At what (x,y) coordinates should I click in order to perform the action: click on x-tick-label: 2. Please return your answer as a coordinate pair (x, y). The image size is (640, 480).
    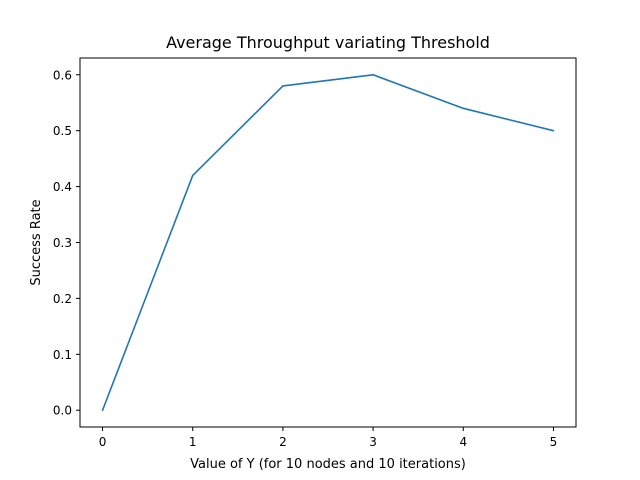
    Looking at the image, I should click on (283, 442).